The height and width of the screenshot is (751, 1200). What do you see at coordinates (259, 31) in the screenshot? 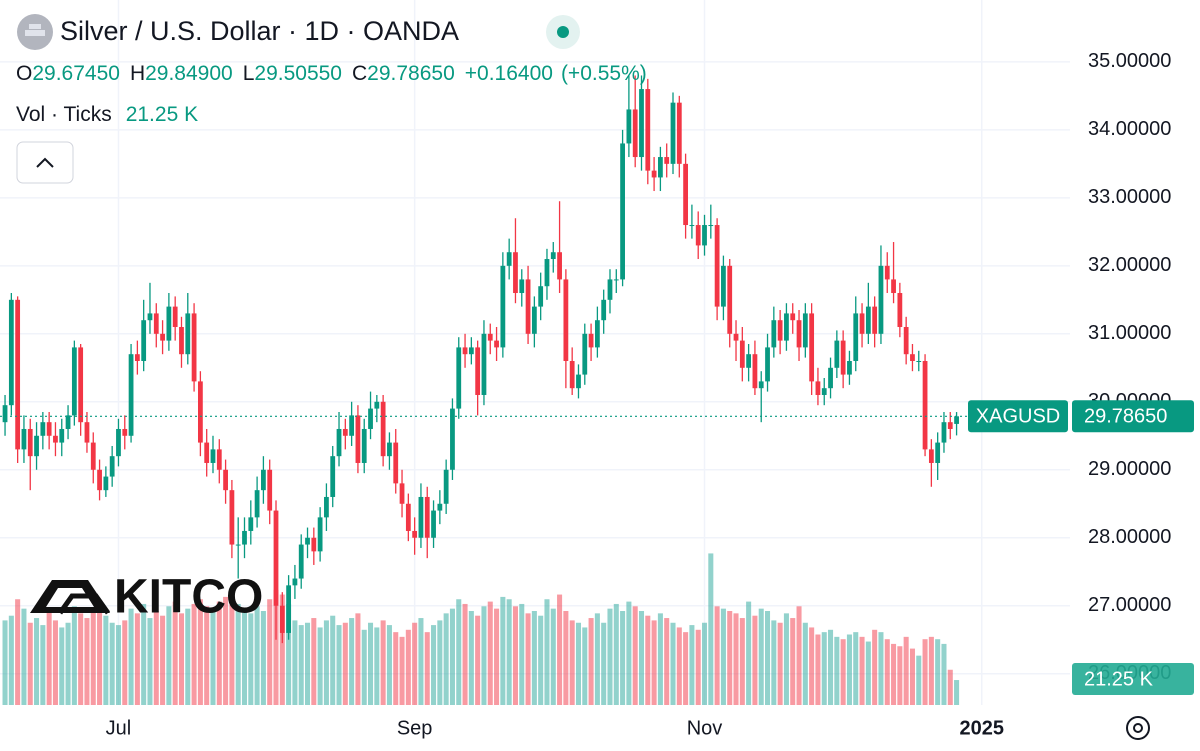
I see `chart-title: Silver / U.S. Dollar · 1D · OANDA` at bounding box center [259, 31].